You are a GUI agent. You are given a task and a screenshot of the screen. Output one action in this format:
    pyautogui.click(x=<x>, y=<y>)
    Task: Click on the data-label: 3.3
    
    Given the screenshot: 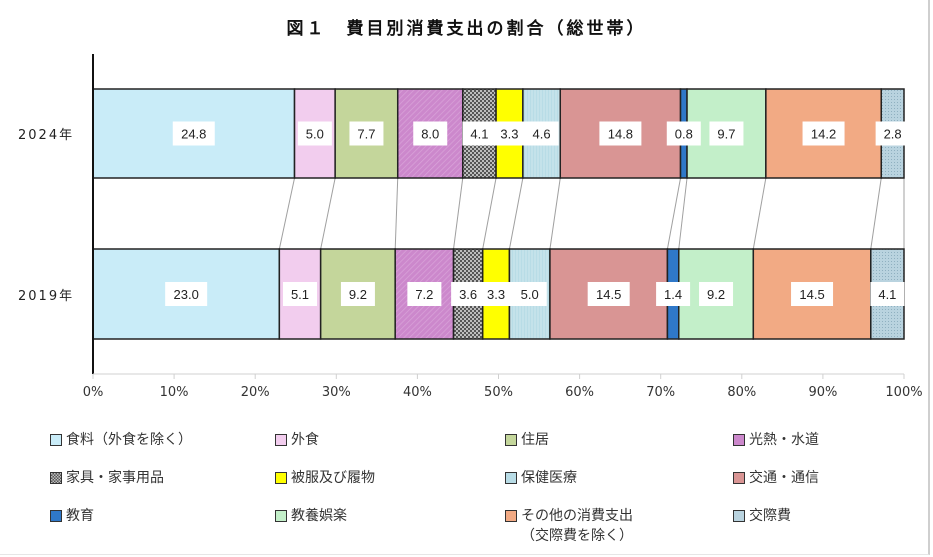 What is the action you would take?
    pyautogui.click(x=496, y=294)
    